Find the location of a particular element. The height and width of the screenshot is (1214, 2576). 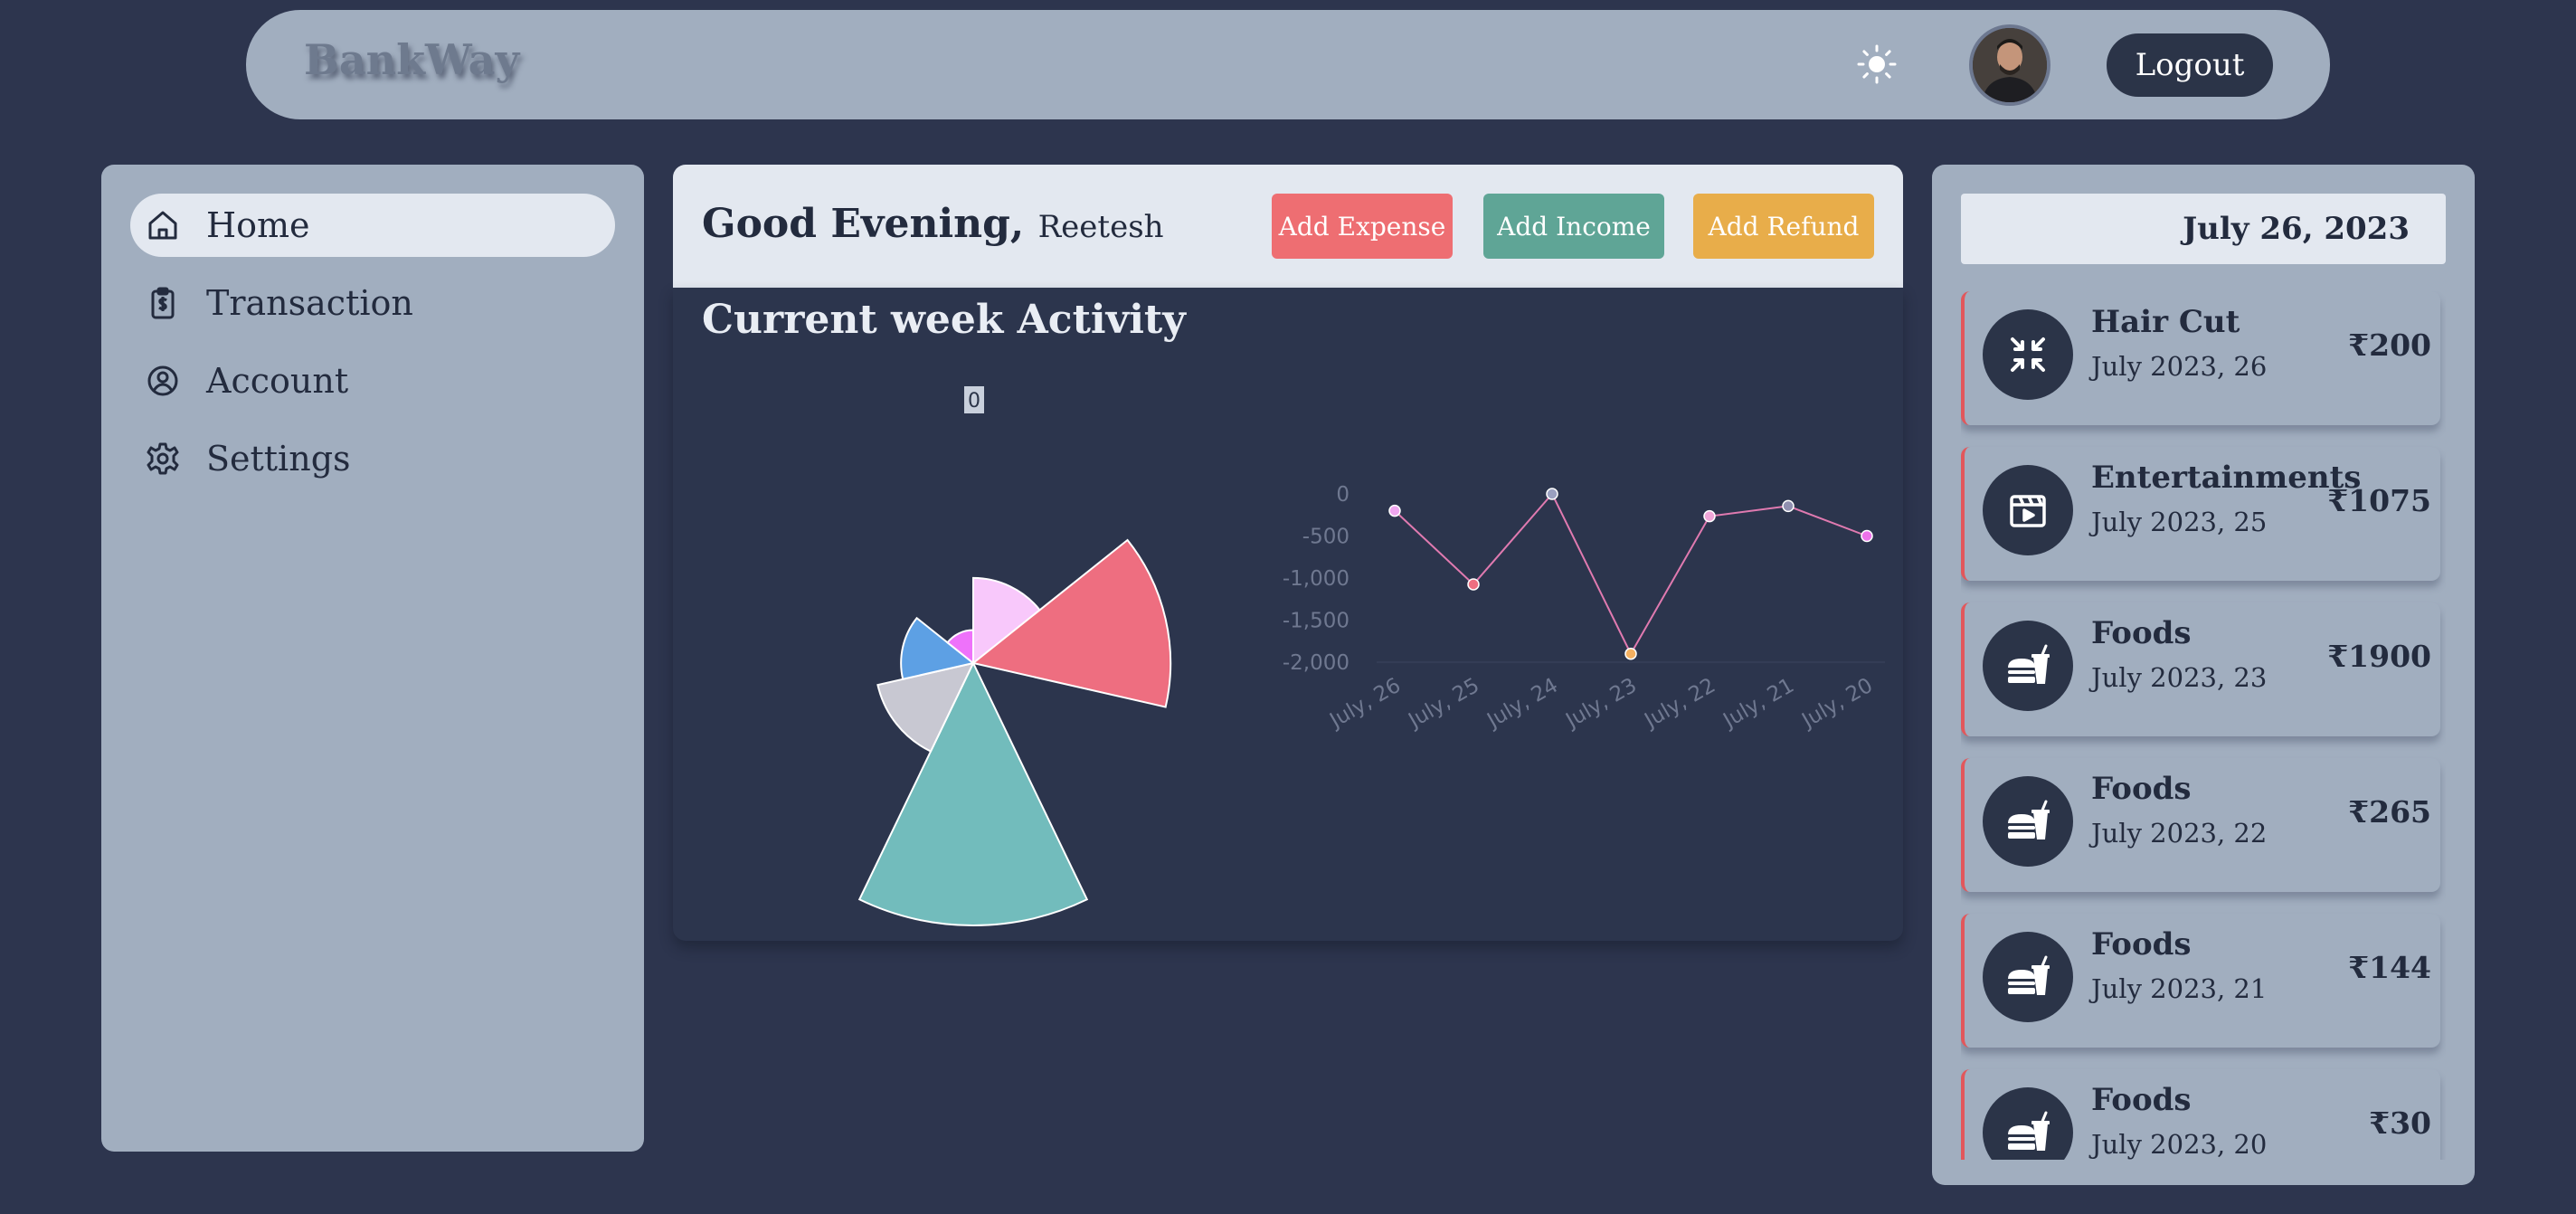

sidebar-item-label: Settings is located at coordinates (279, 459).